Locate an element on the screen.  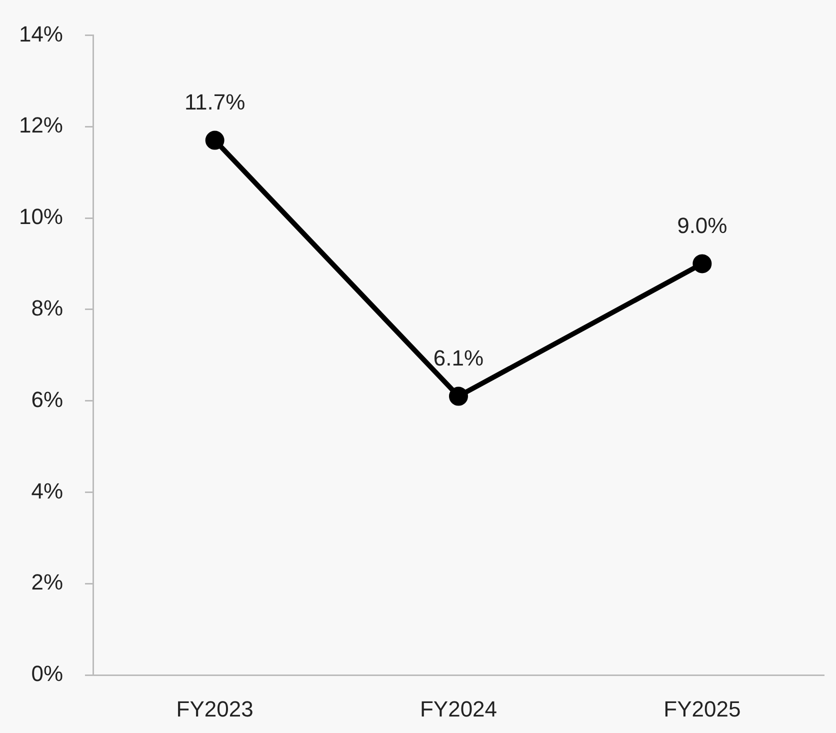
x-tick-label: FY2024 is located at coordinates (459, 709).